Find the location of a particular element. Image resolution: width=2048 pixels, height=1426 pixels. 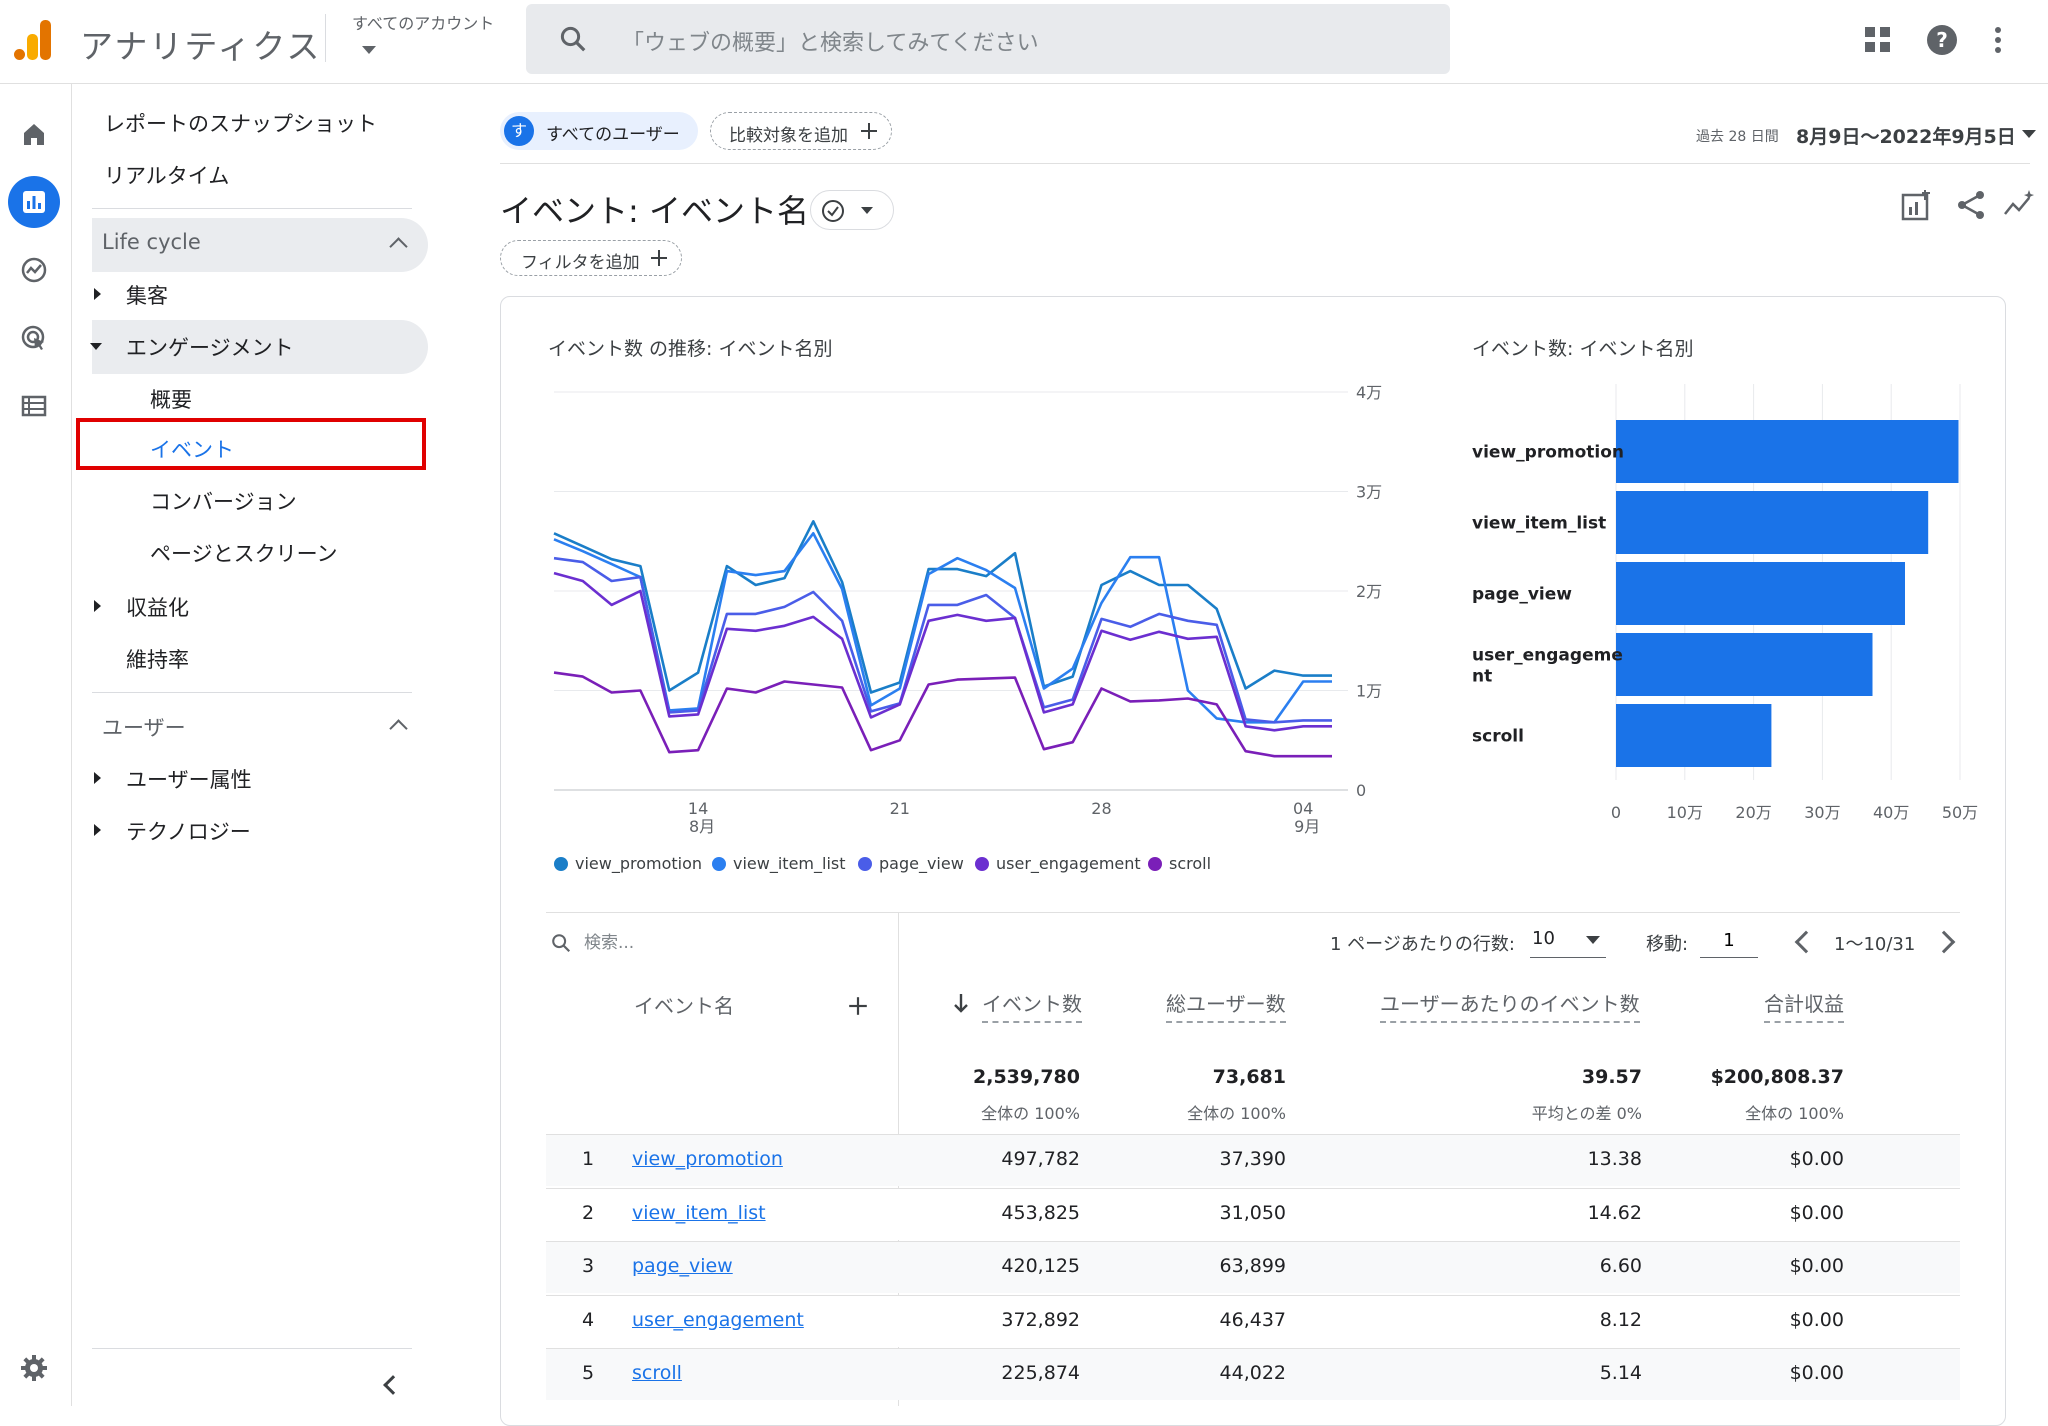

legend-item-user_engagement: user_engagement is located at coordinates (1058, 863).